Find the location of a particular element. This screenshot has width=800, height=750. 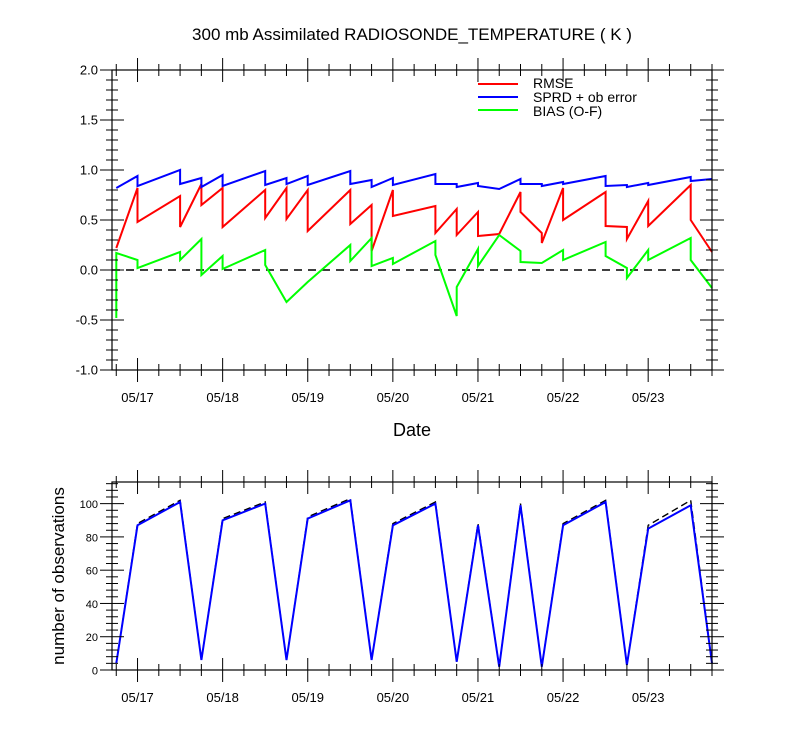

y-tick-label: 1.0 is located at coordinates (89, 170).